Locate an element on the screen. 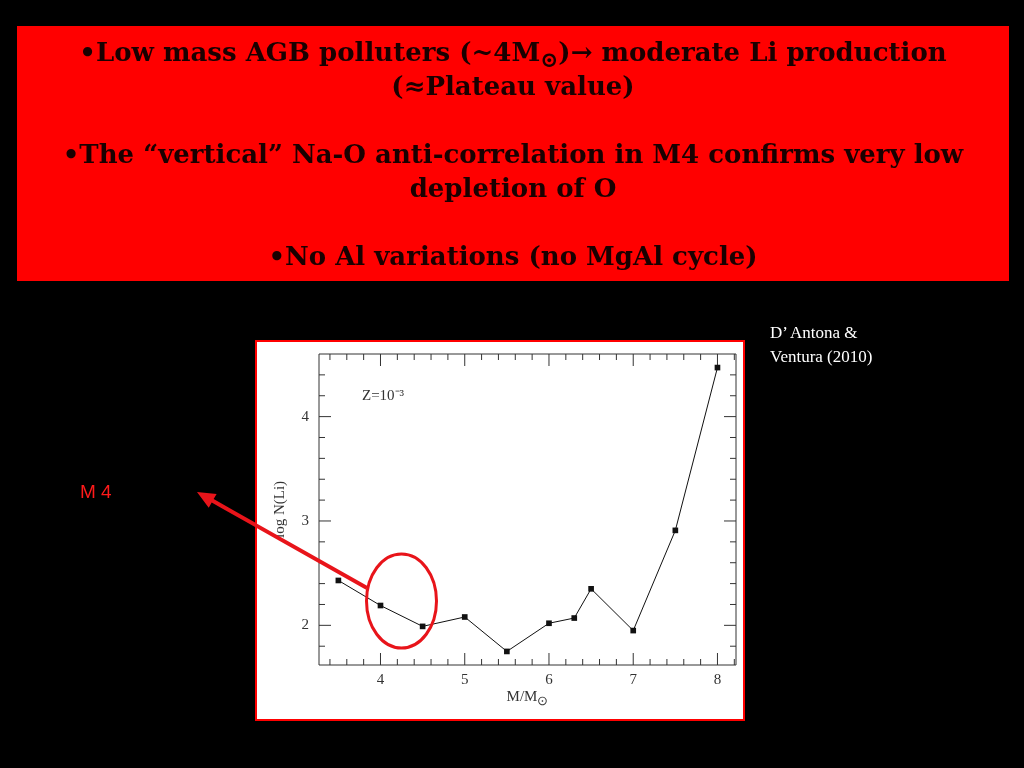 The width and height of the screenshot is (1024, 768). annotation: Z=10⁻³ is located at coordinates (383, 395).